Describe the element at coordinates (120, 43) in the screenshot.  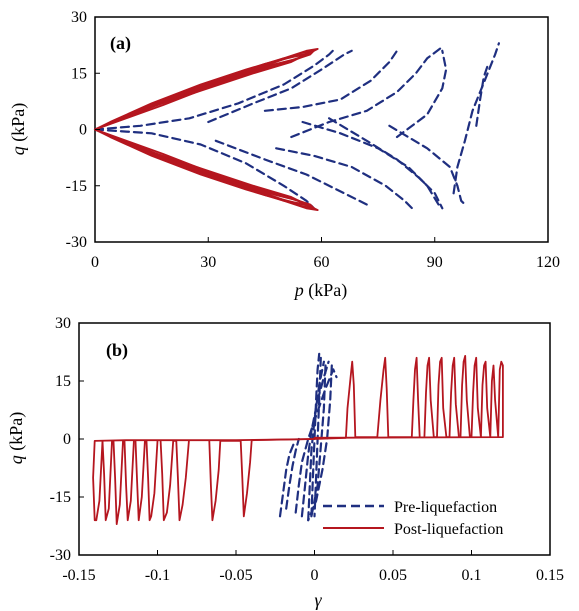
I see `panel-a-label: (a)` at that location.